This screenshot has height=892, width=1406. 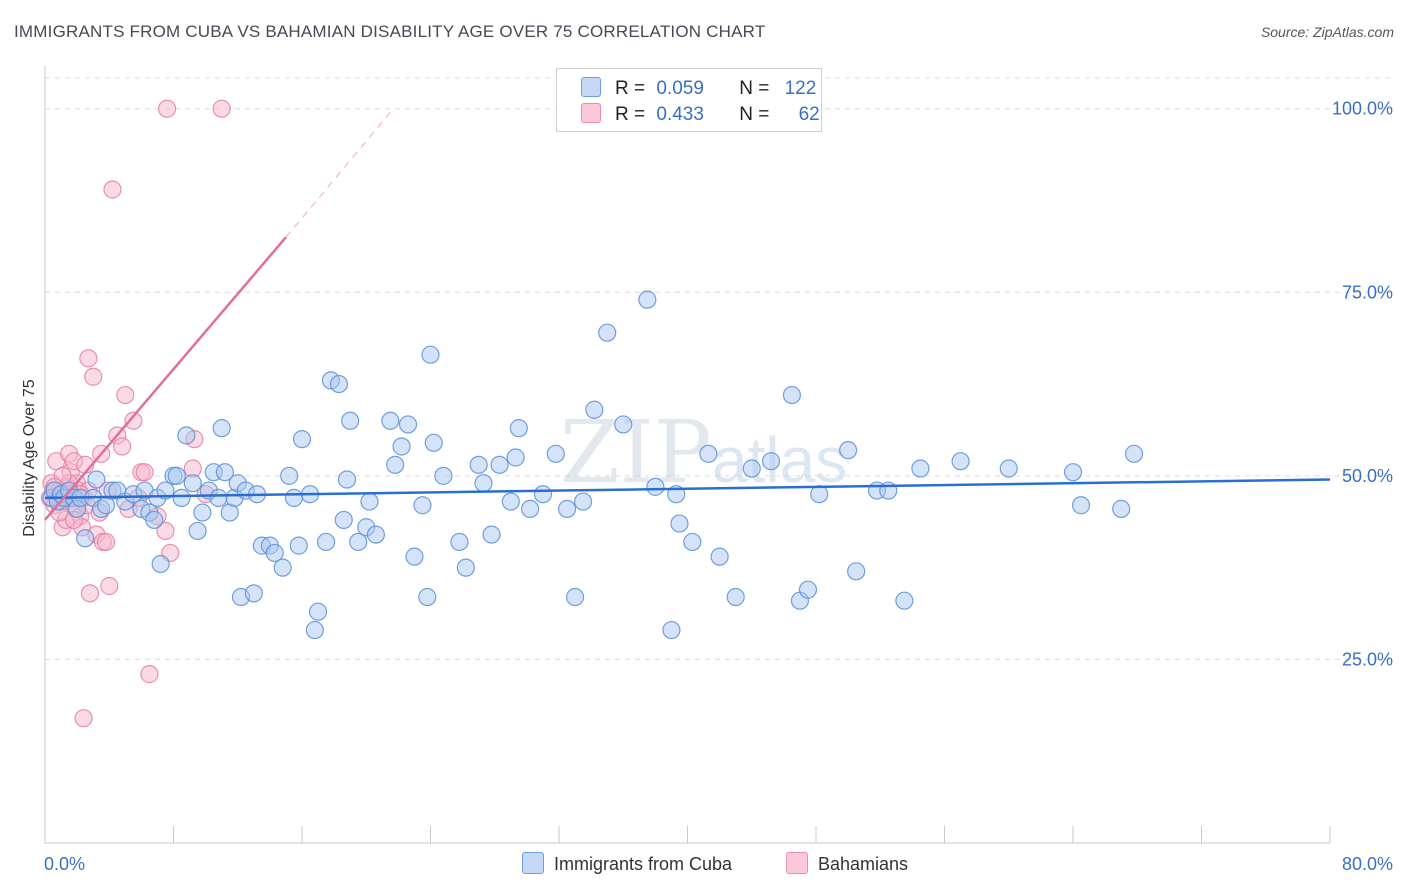 What do you see at coordinates (680, 114) in the screenshot?
I see `r-value-bahamians: 0.433` at bounding box center [680, 114].